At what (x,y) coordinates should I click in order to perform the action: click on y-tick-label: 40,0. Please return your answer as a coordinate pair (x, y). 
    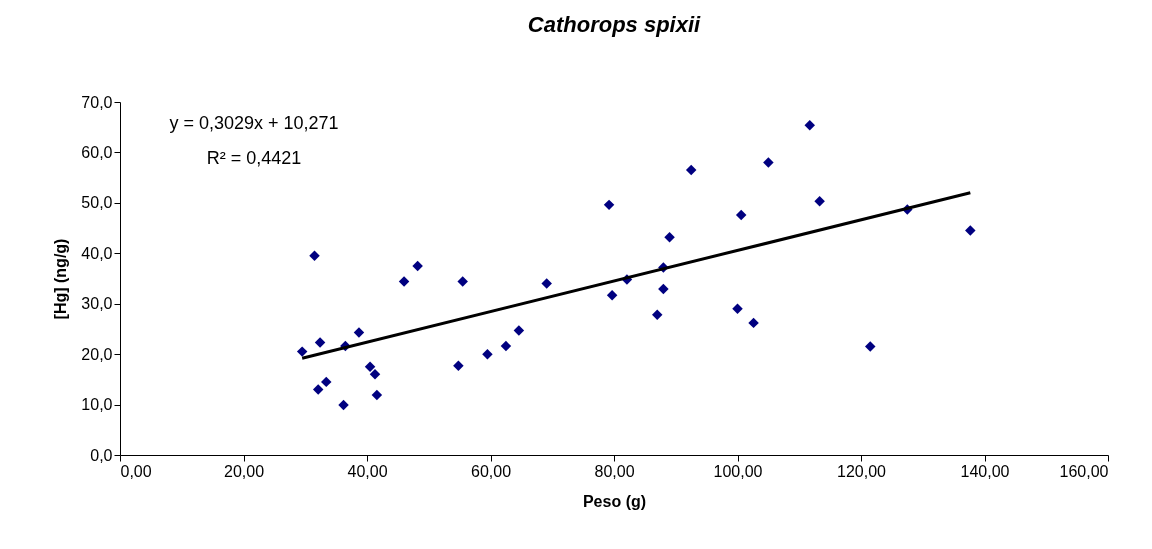
    Looking at the image, I should click on (97, 253).